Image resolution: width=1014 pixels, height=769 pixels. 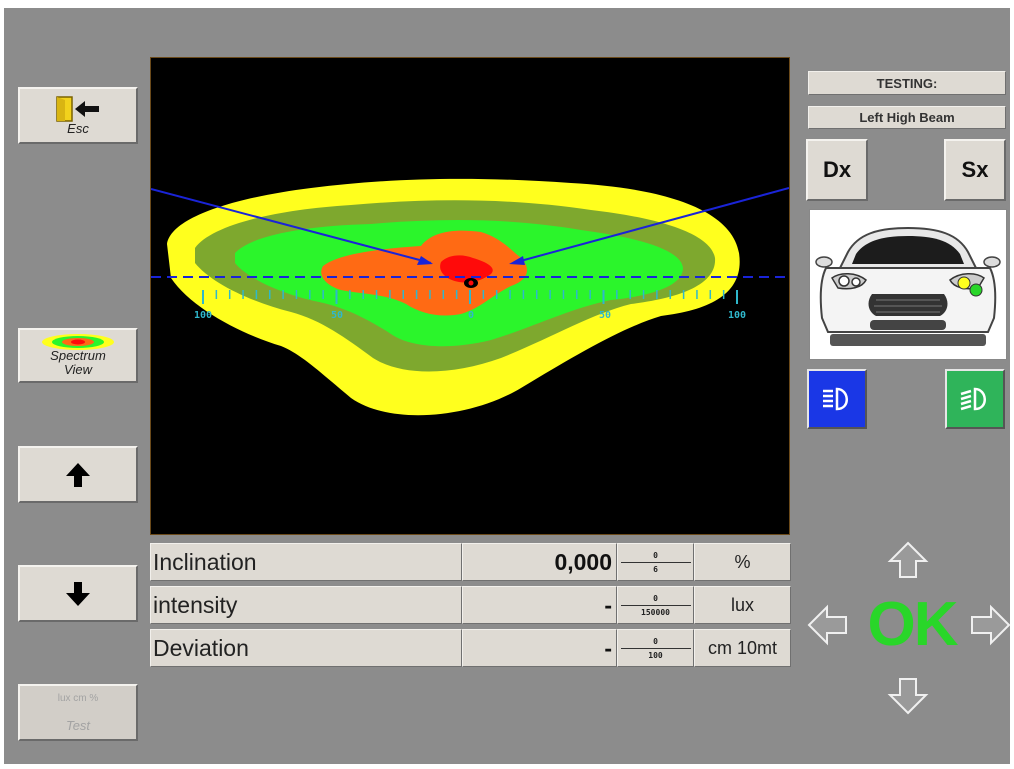 What do you see at coordinates (908, 560) in the screenshot?
I see `nav-arrow-up-icon` at bounding box center [908, 560].